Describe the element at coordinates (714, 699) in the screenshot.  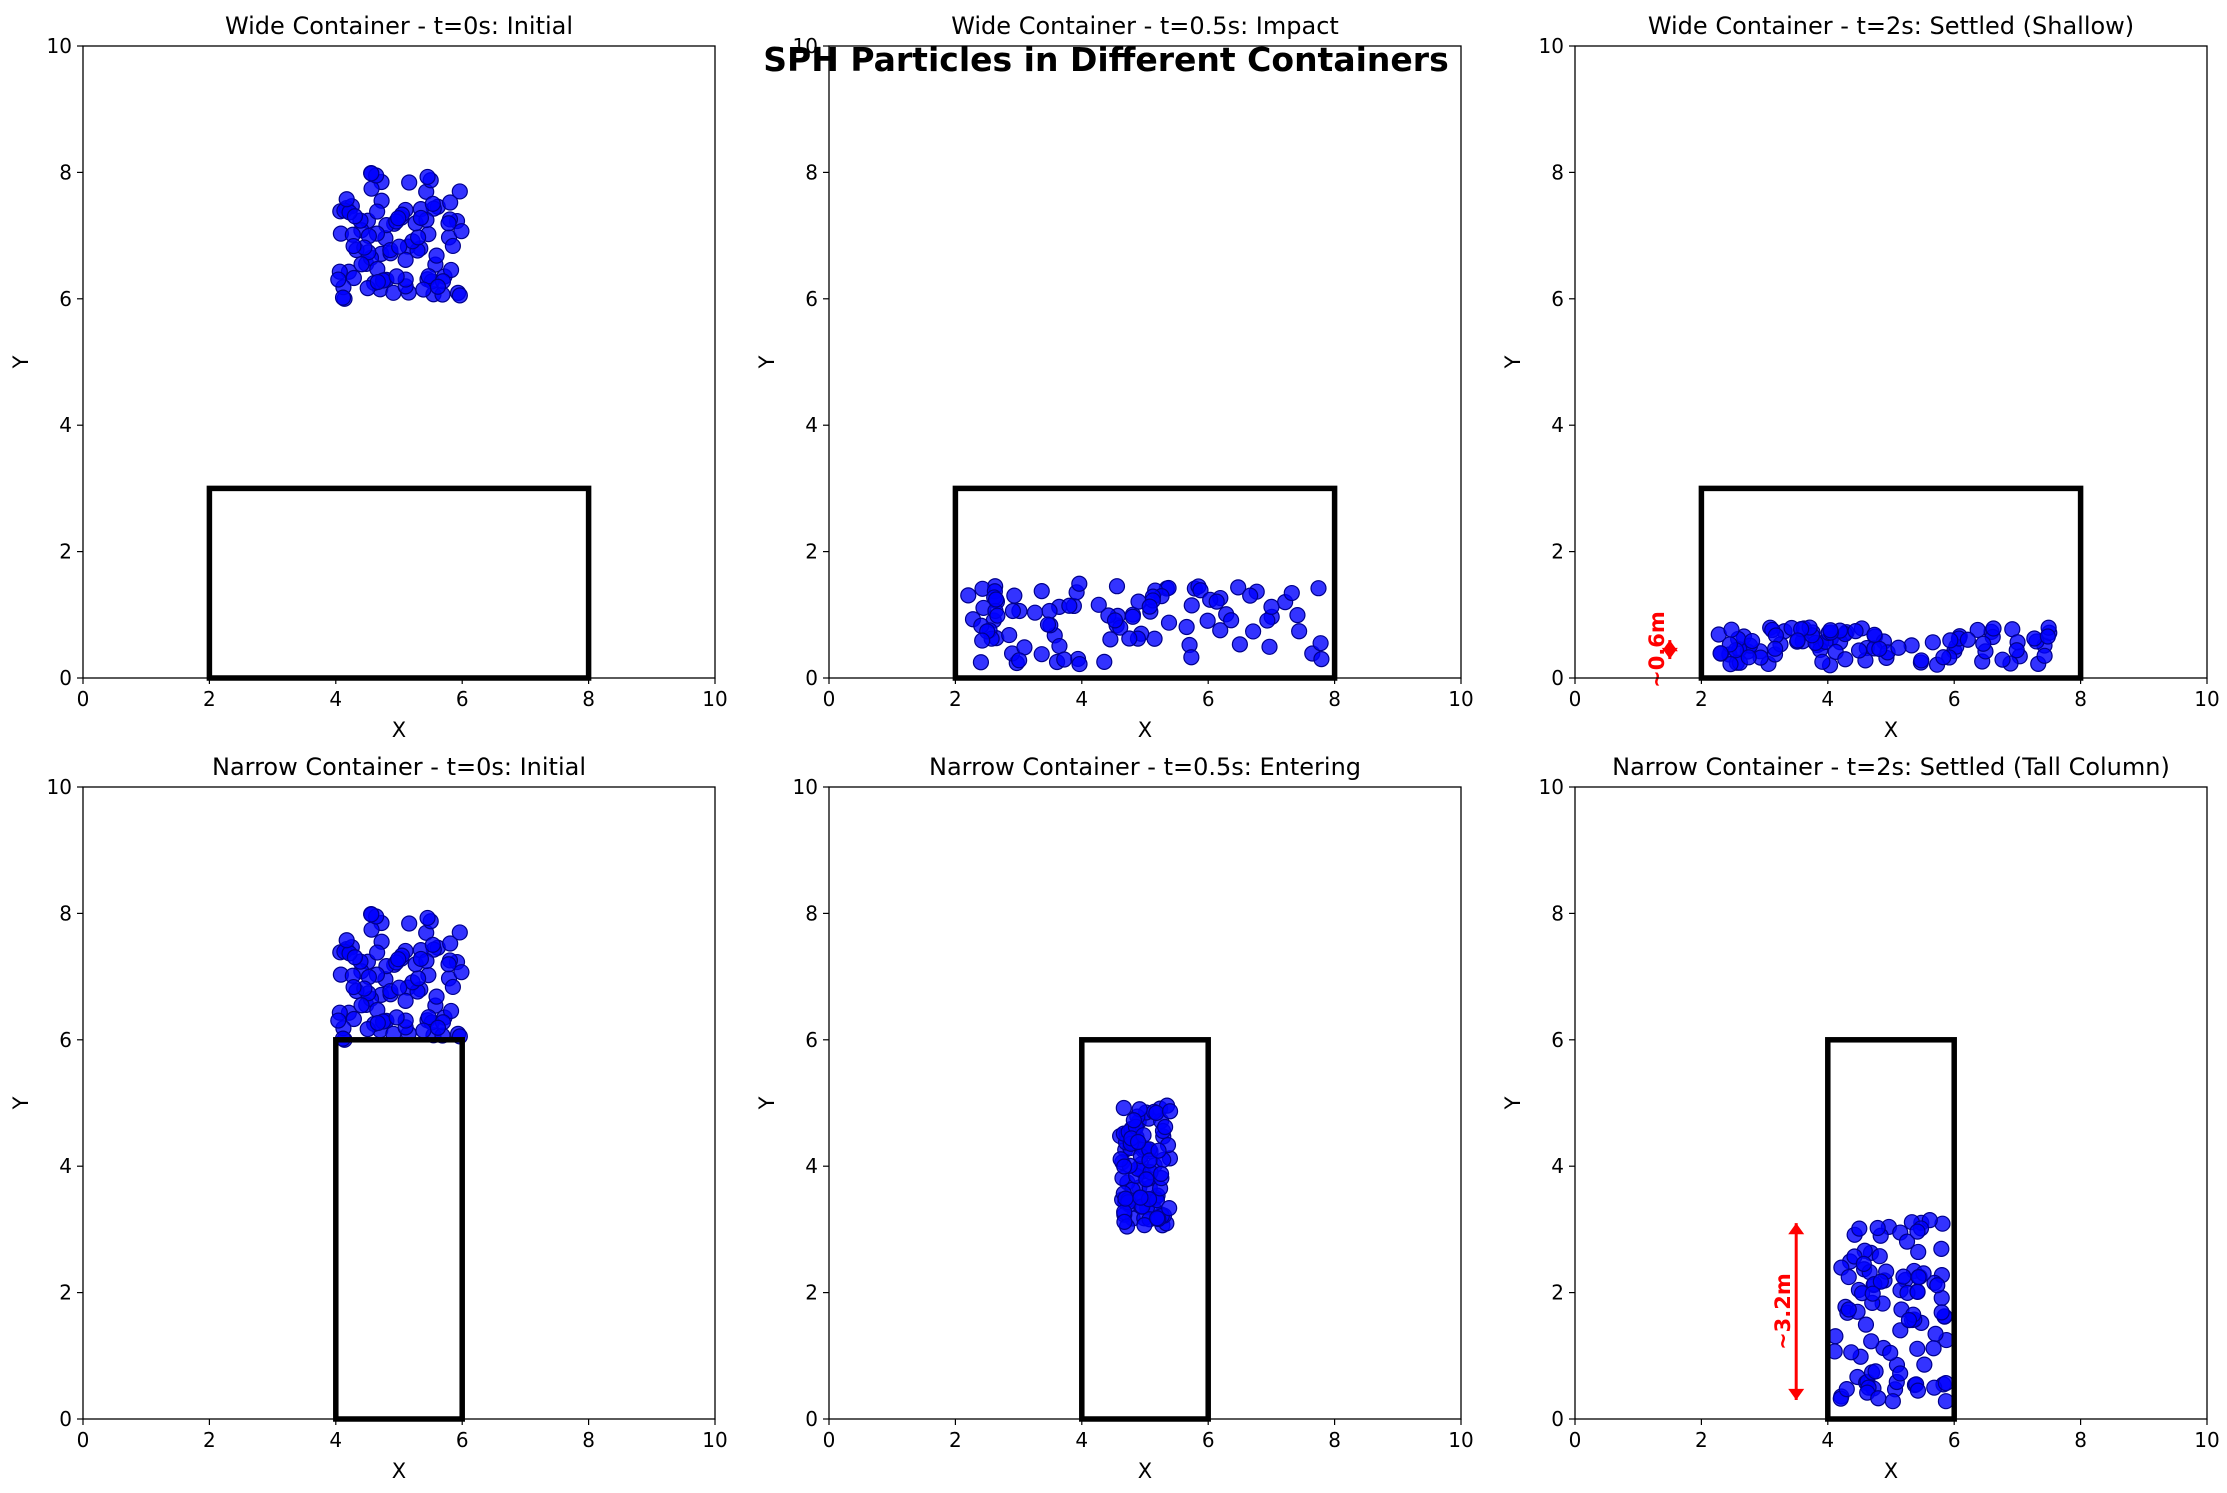
I see `x-tick-label: 10` at that location.